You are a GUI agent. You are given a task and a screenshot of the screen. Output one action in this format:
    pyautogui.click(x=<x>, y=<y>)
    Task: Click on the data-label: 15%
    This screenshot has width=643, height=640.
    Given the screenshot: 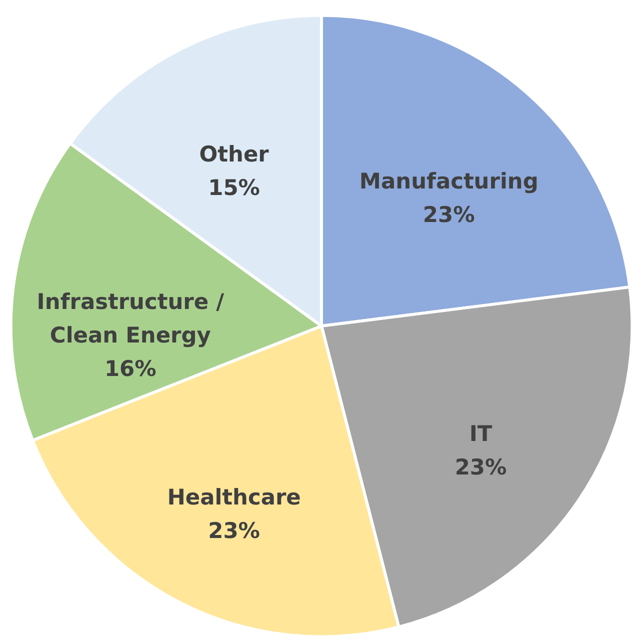 What is the action you would take?
    pyautogui.click(x=234, y=188)
    